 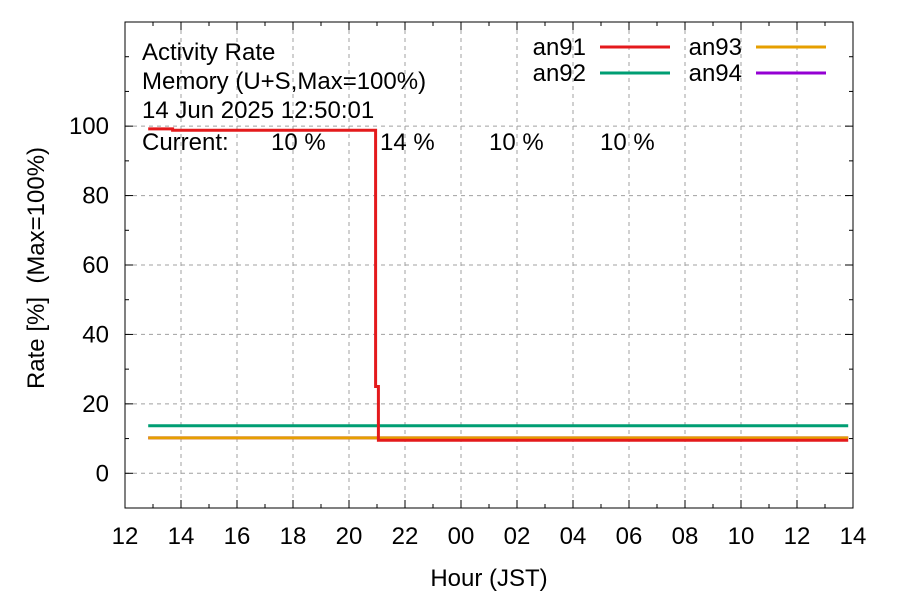 I want to click on y-tick-label: 80, so click(x=95, y=196).